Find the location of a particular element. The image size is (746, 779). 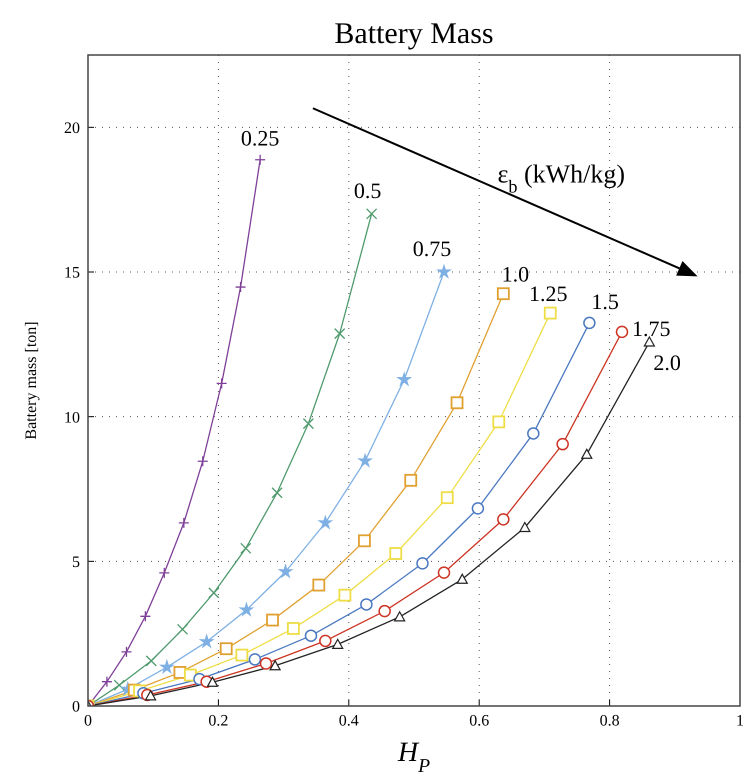

series-label: 2.0 is located at coordinates (667, 363).